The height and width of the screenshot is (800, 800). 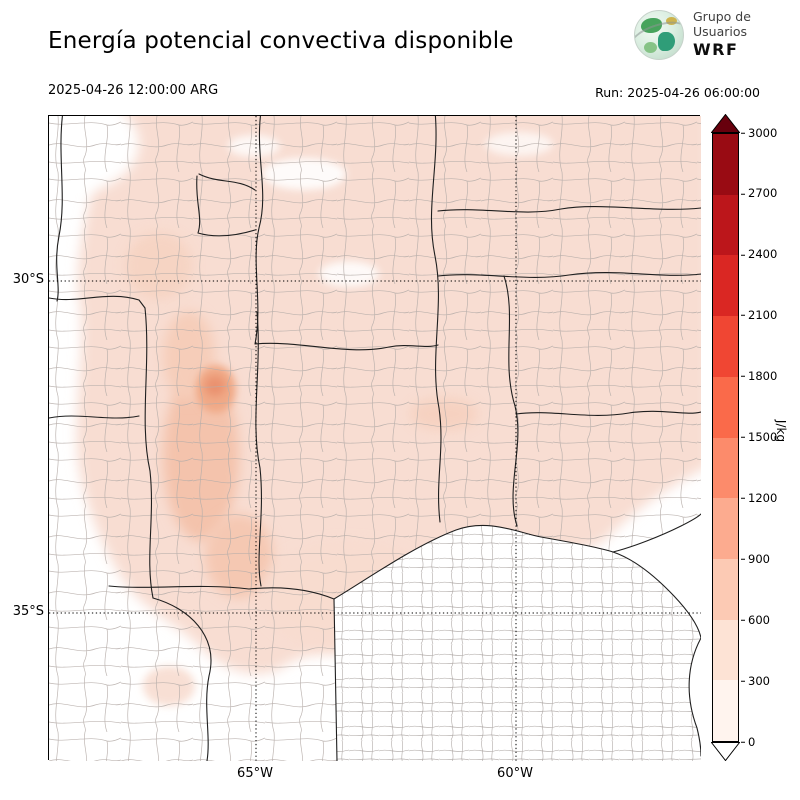 I want to click on tick-label: 1500, so click(x=763, y=436).